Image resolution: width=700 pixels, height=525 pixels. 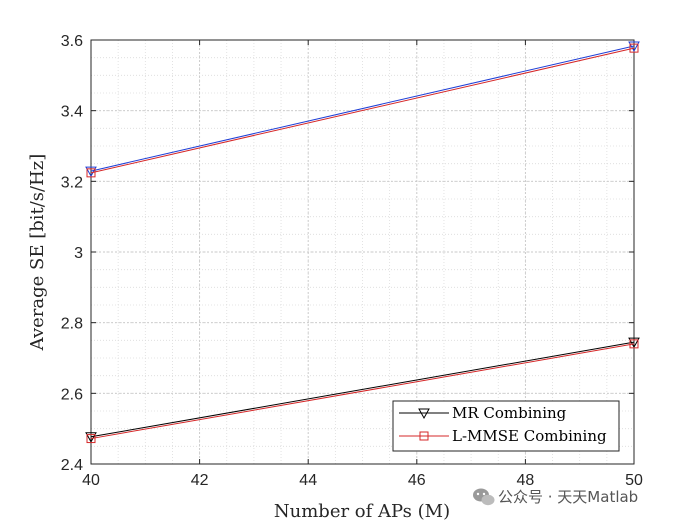 What do you see at coordinates (37, 253) in the screenshot?
I see `y-axis-label: Average SE [bit/s/Hz]` at bounding box center [37, 253].